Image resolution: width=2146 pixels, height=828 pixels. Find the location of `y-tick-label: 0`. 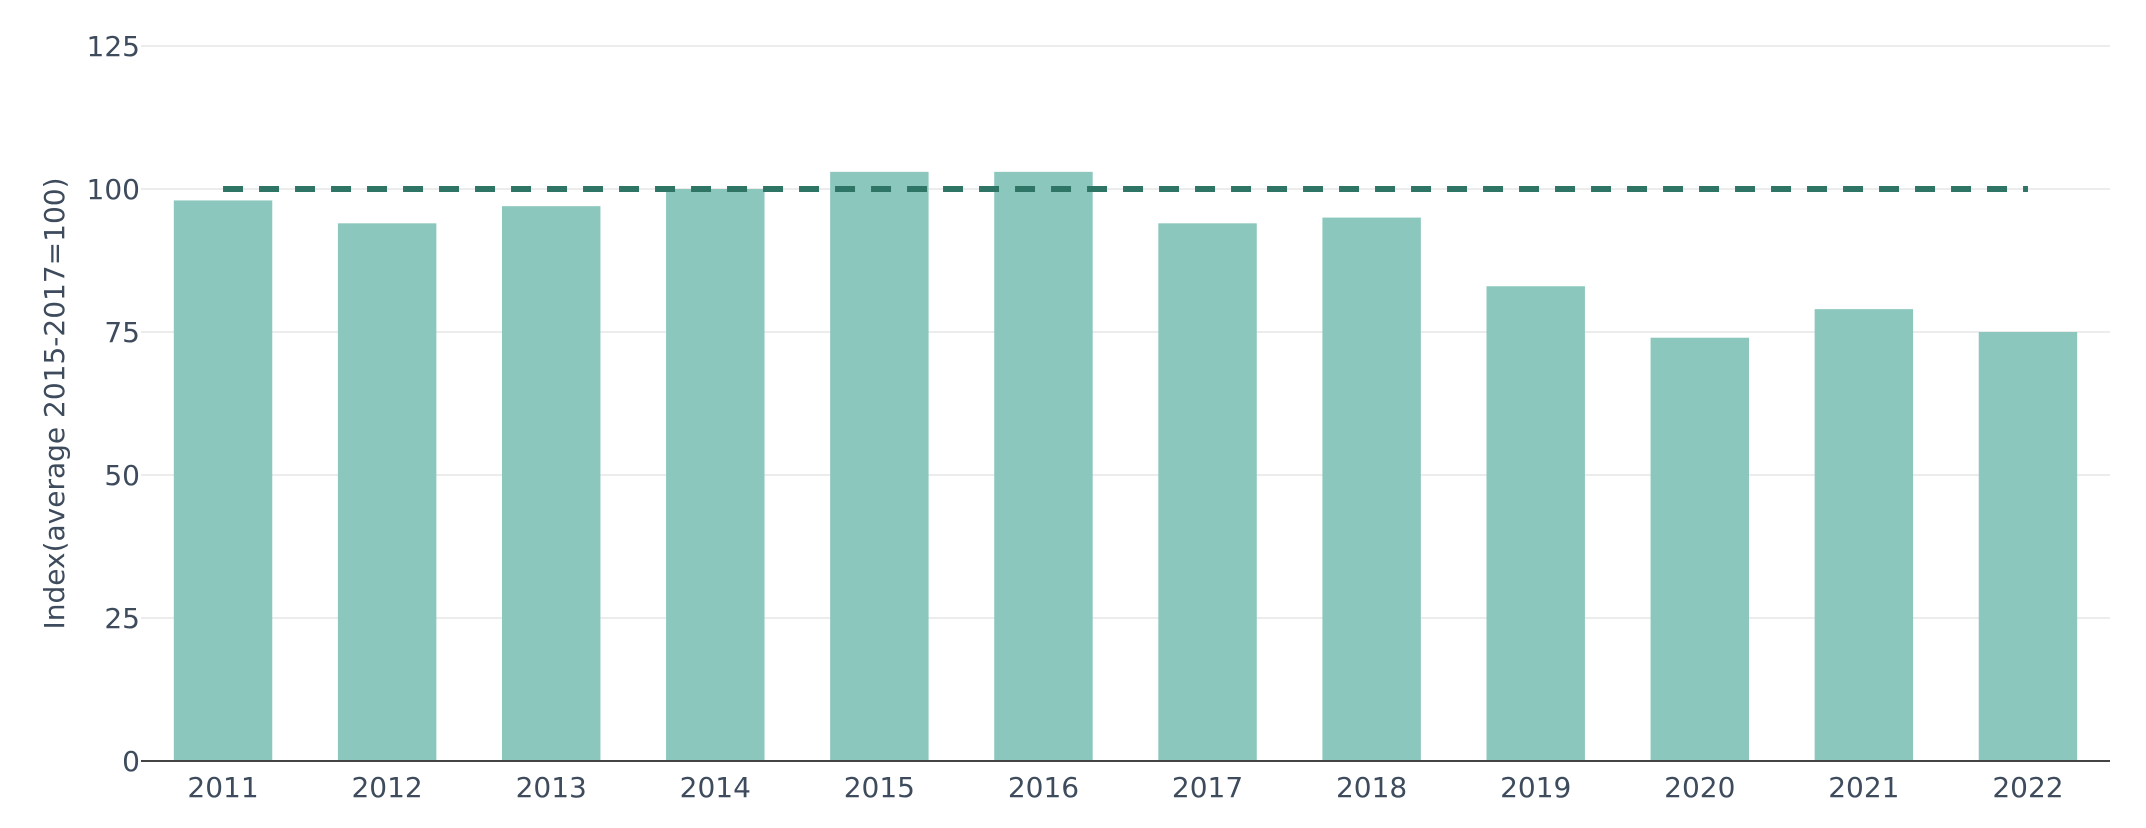

y-tick-label: 0 is located at coordinates (131, 761).